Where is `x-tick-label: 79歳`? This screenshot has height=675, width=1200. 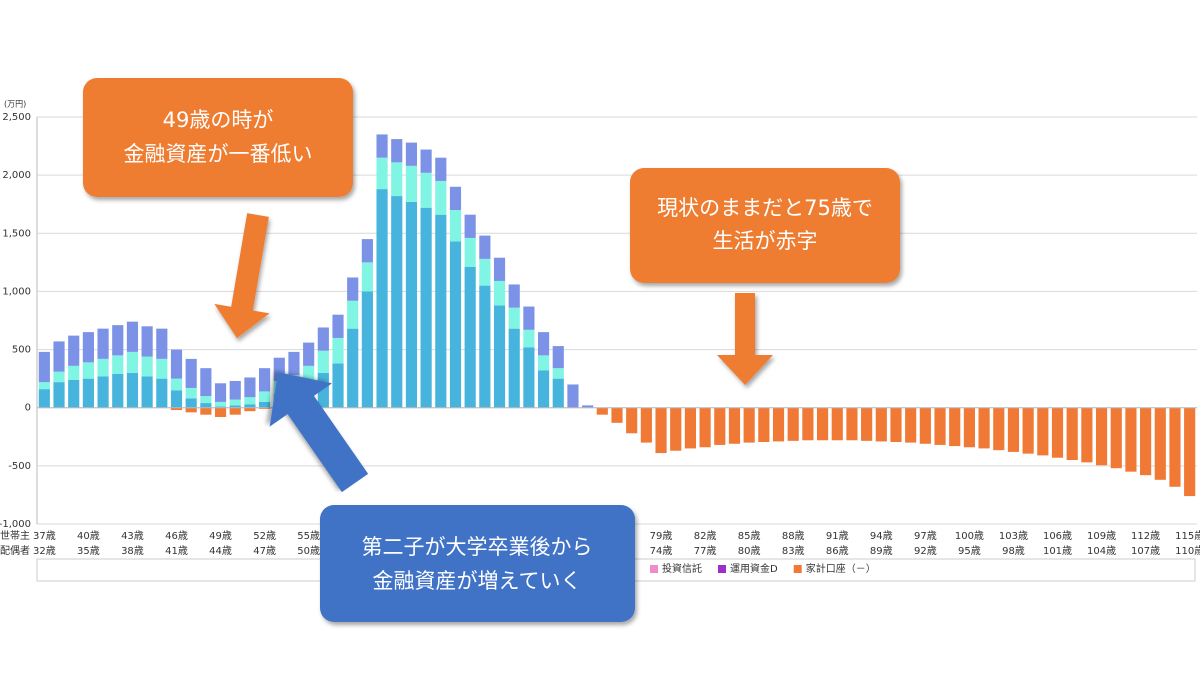 x-tick-label: 79歳 is located at coordinates (661, 536).